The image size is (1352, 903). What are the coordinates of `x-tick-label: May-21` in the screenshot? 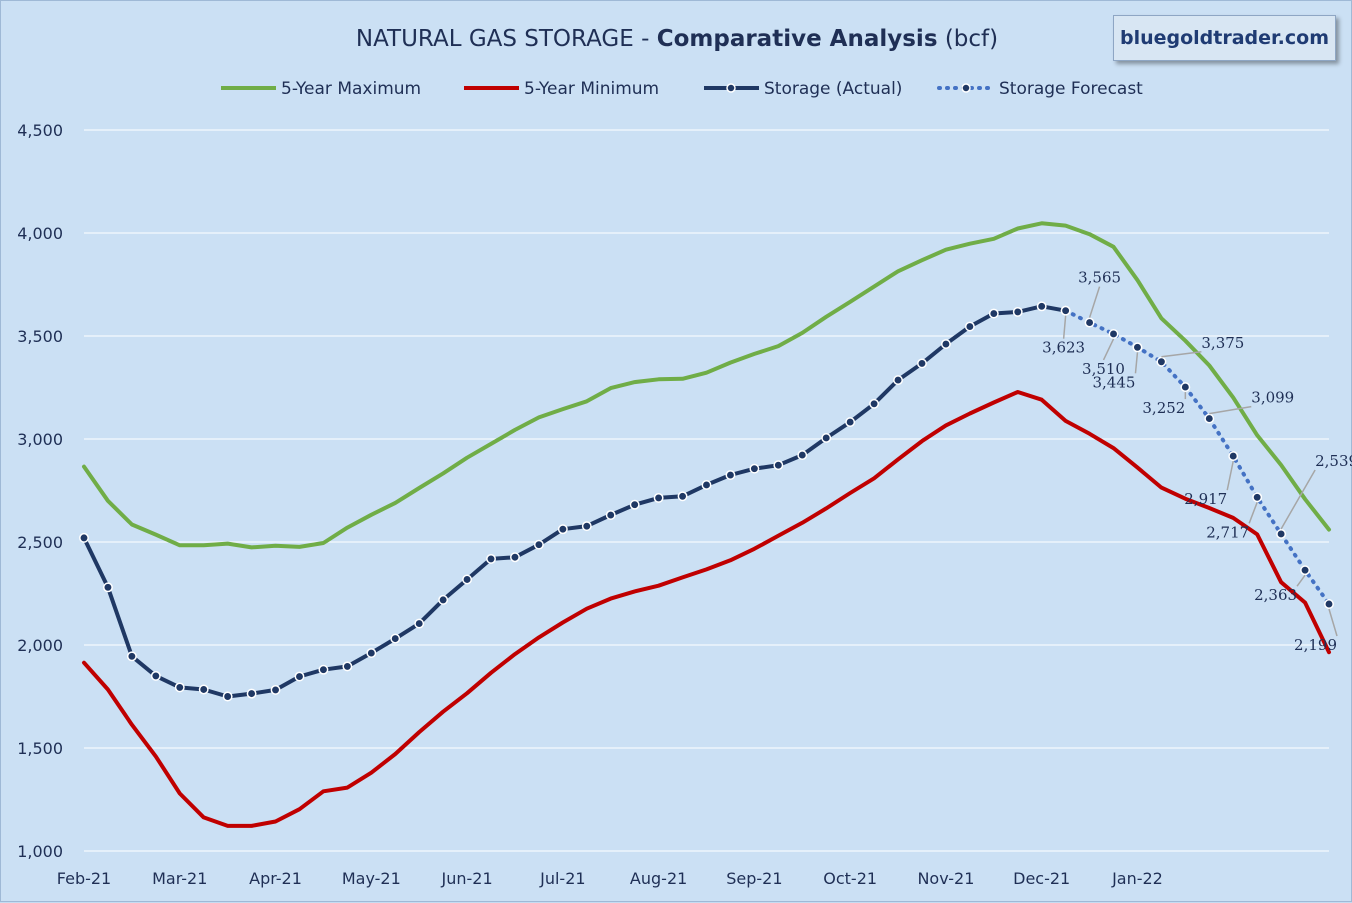 It's located at (371, 878).